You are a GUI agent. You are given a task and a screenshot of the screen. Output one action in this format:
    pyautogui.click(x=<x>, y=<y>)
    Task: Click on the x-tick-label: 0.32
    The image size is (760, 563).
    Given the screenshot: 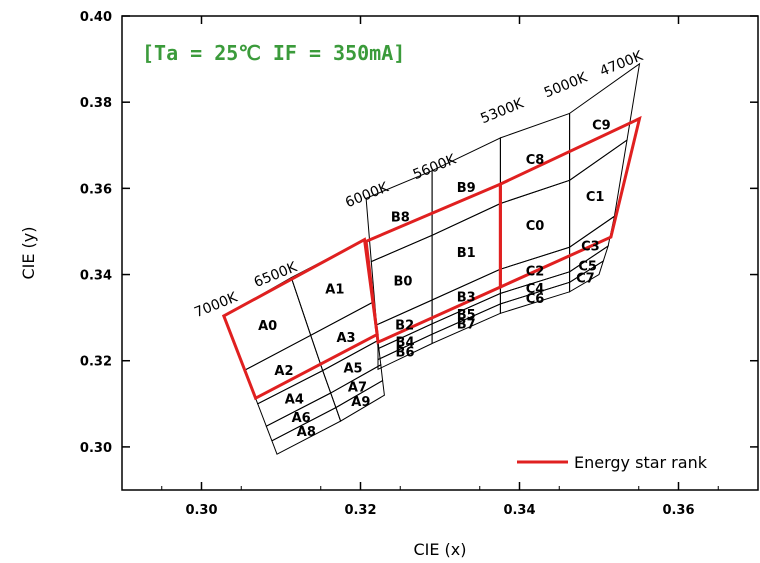 What is the action you would take?
    pyautogui.click(x=360, y=510)
    